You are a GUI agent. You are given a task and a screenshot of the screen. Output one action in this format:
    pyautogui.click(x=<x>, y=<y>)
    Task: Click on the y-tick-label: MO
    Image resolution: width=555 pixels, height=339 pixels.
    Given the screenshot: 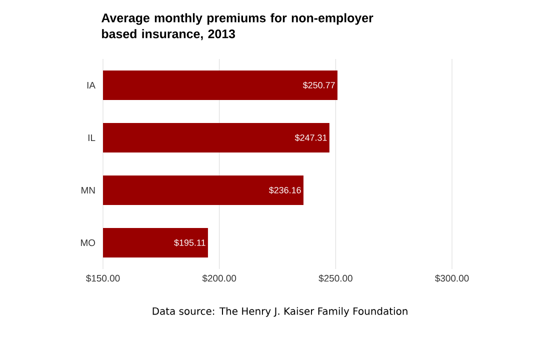 What is the action you would take?
    pyautogui.click(x=88, y=242)
    